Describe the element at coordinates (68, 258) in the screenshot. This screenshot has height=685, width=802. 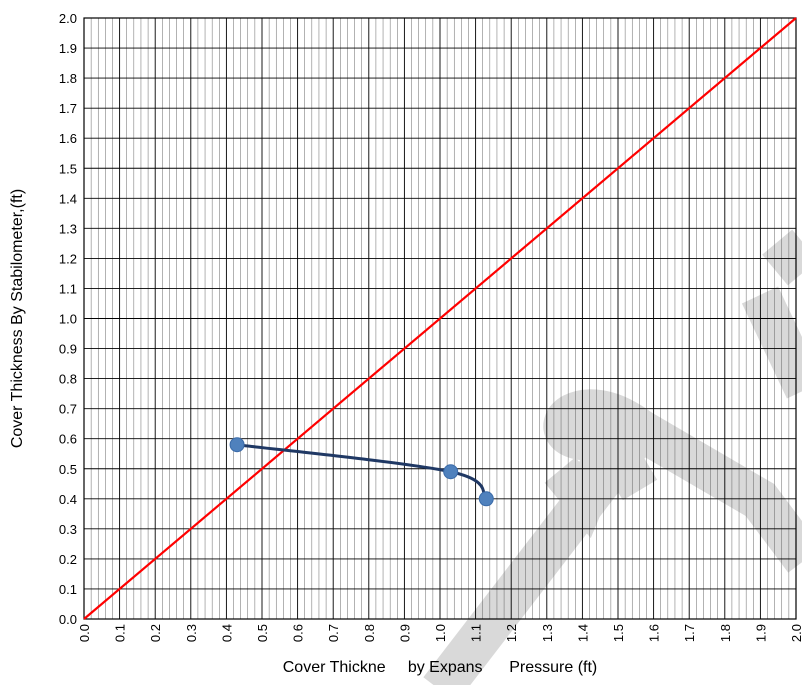
I see `y-tick-label: 1.2` at that location.